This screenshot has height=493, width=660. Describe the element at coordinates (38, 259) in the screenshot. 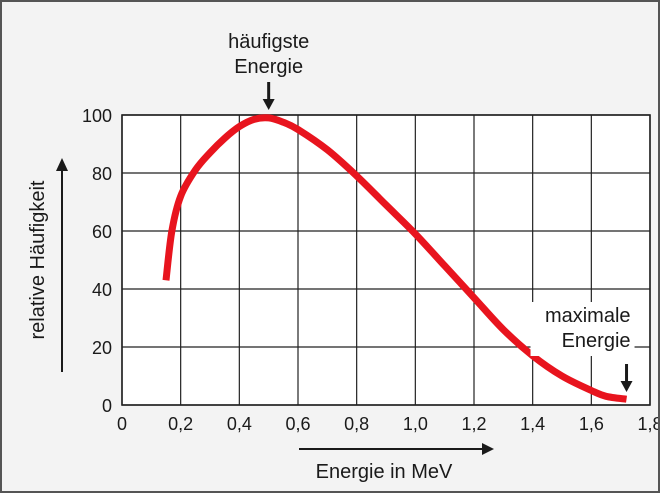

I see `y-axis-label: relative Häufigkeit` at that location.